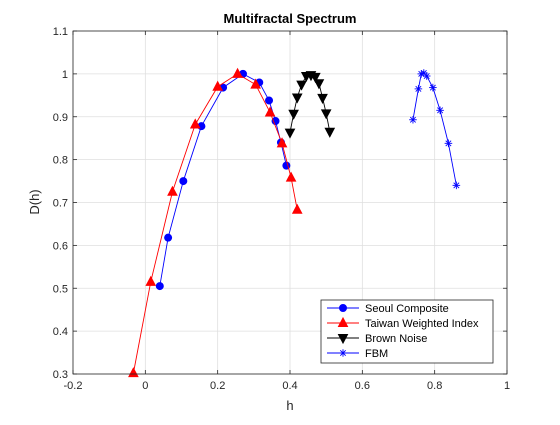 The width and height of the screenshot is (560, 425). I want to click on legend-label: Brown Noise, so click(396, 339).